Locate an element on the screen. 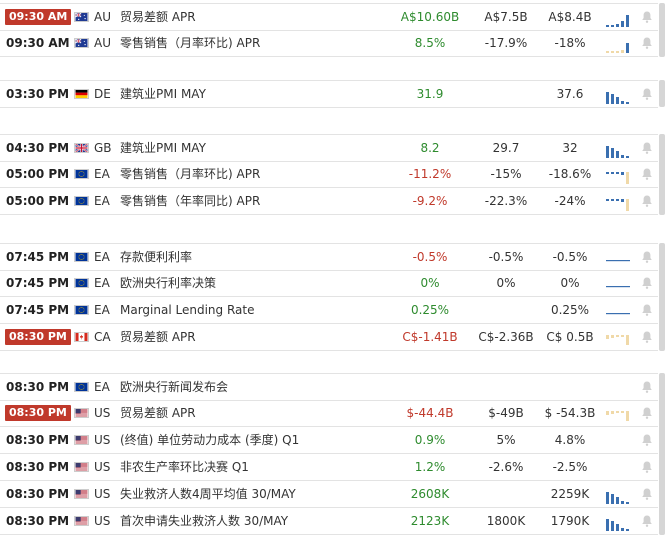 This screenshot has height=545, width=665. event-row: 05:00 PM EA 零售销售（月率环比) APR -11.2% -15% -18.6% is located at coordinates (329, 174).